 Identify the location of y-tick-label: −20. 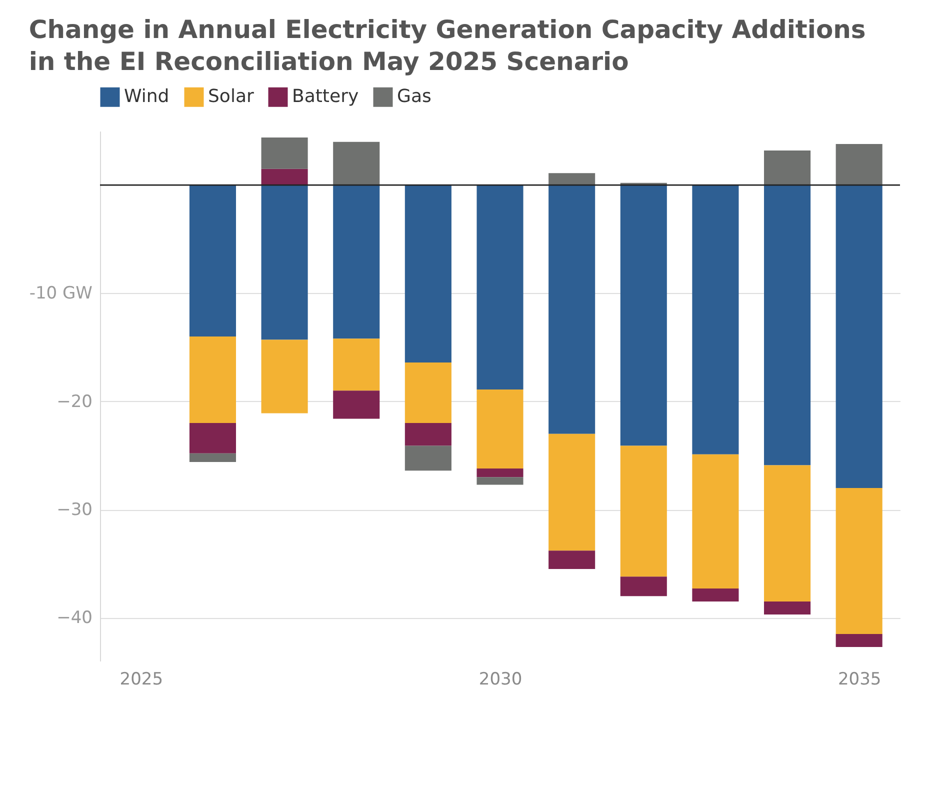
(74, 402).